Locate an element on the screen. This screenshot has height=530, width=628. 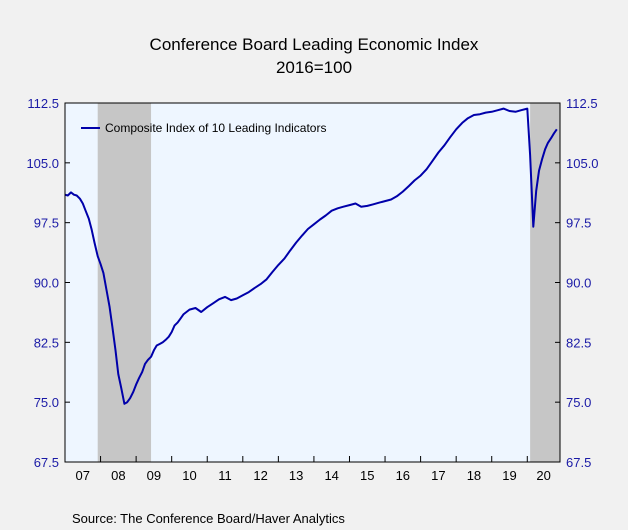
x-tick-label: 19 is located at coordinates (509, 475).